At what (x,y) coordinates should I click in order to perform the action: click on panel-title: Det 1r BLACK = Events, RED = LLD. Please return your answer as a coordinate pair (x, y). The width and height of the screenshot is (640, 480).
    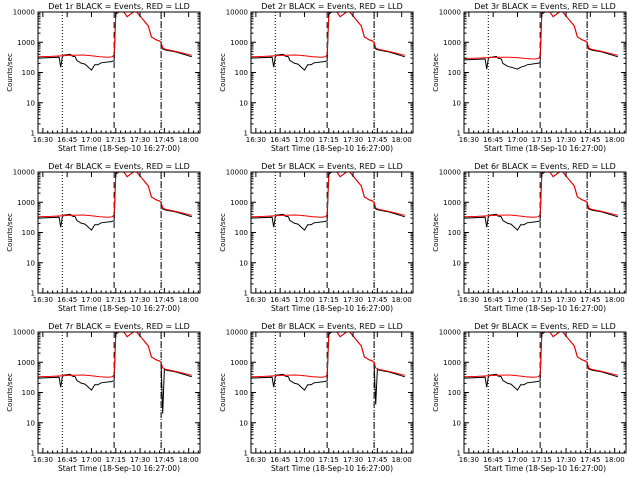
    Looking at the image, I should click on (119, 6).